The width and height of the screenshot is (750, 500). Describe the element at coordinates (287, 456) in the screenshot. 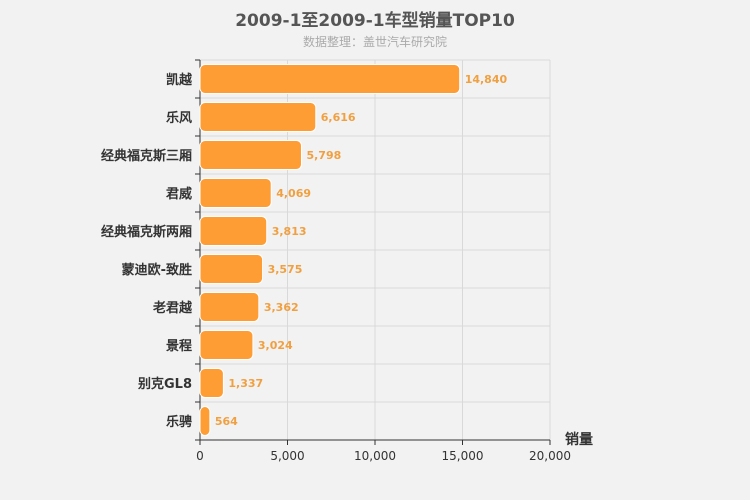

I see `x-tick-label: 5,000` at that location.